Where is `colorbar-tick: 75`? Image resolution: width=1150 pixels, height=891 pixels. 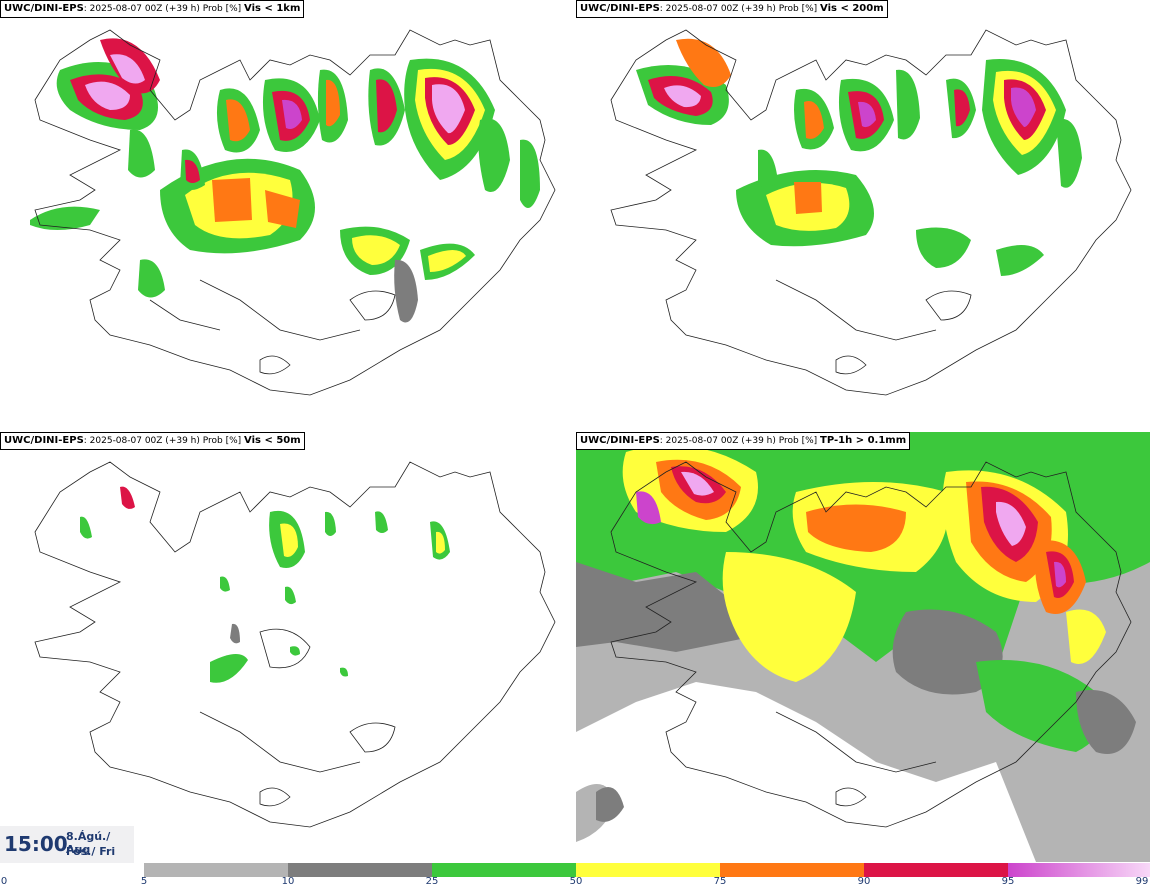
colorbar-tick: 75 is located at coordinates (720, 881).